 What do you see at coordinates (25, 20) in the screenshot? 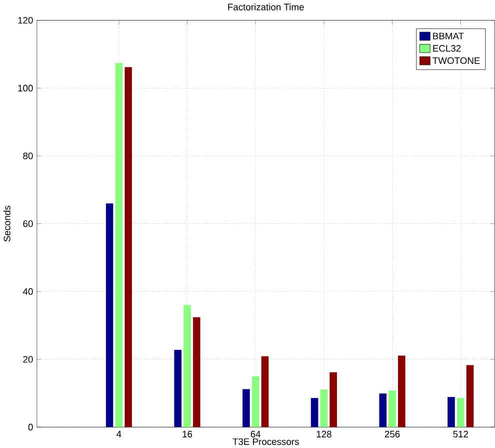
I see `y-tick-label: 120` at bounding box center [25, 20].